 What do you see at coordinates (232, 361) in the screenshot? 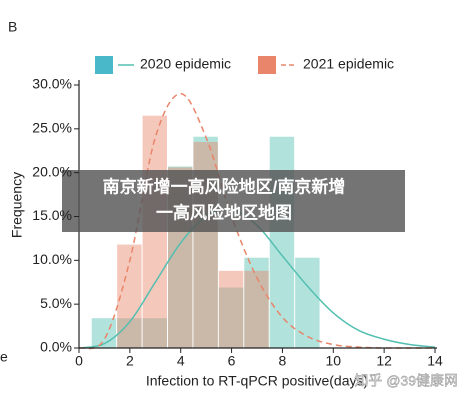
I see `x-tick-label: 6` at bounding box center [232, 361].